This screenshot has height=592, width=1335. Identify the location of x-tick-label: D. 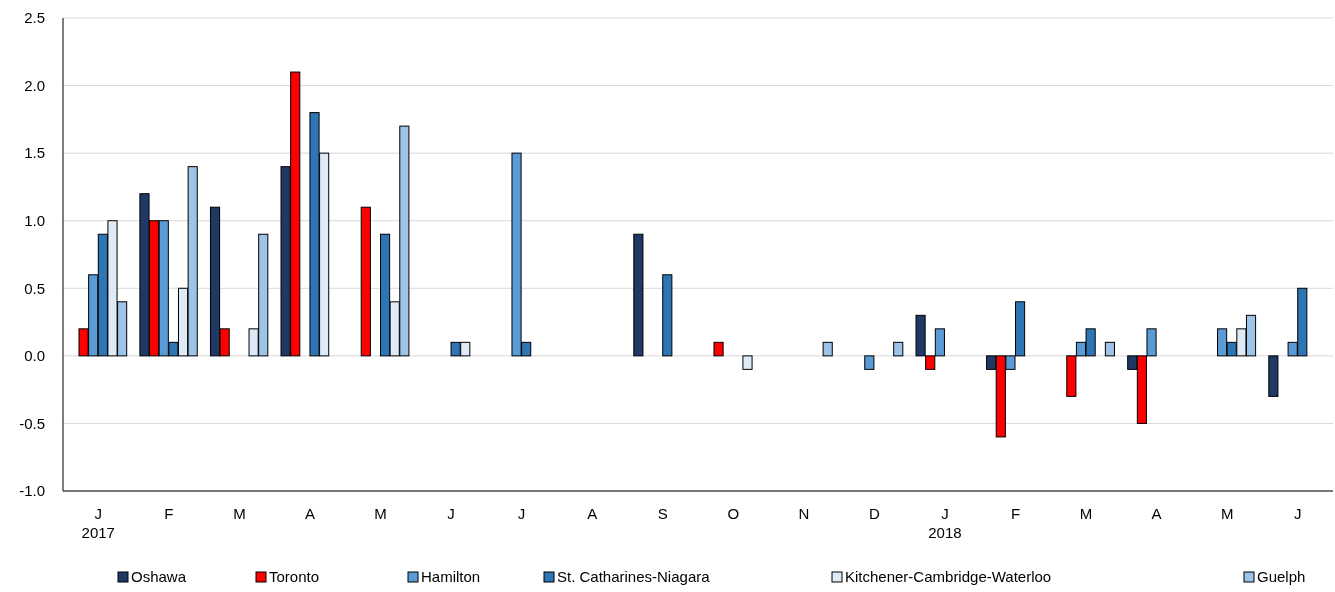
(874, 513).